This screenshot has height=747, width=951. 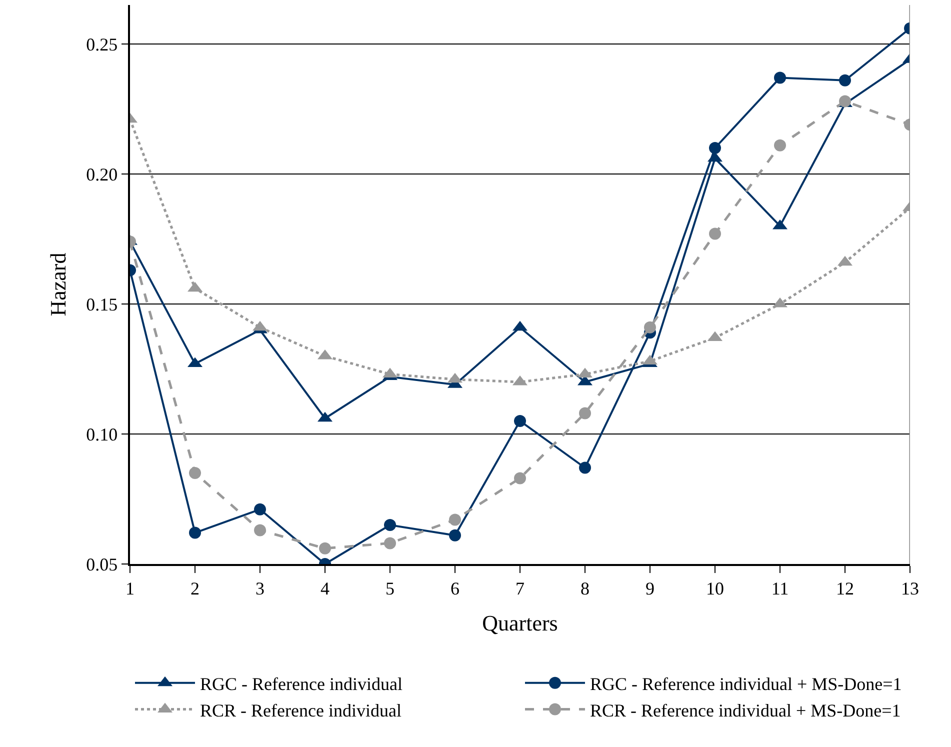 What do you see at coordinates (102, 44) in the screenshot?
I see `y-tick-label: 0.25` at bounding box center [102, 44].